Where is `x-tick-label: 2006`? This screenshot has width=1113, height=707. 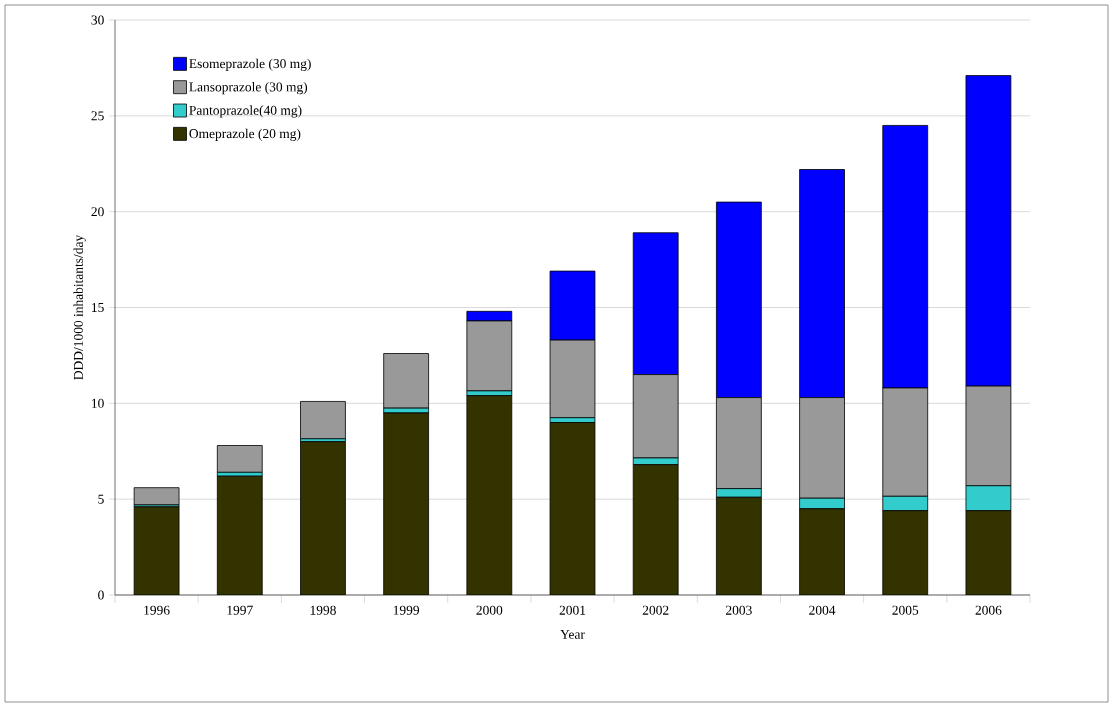 x-tick-label: 2006 is located at coordinates (988, 610).